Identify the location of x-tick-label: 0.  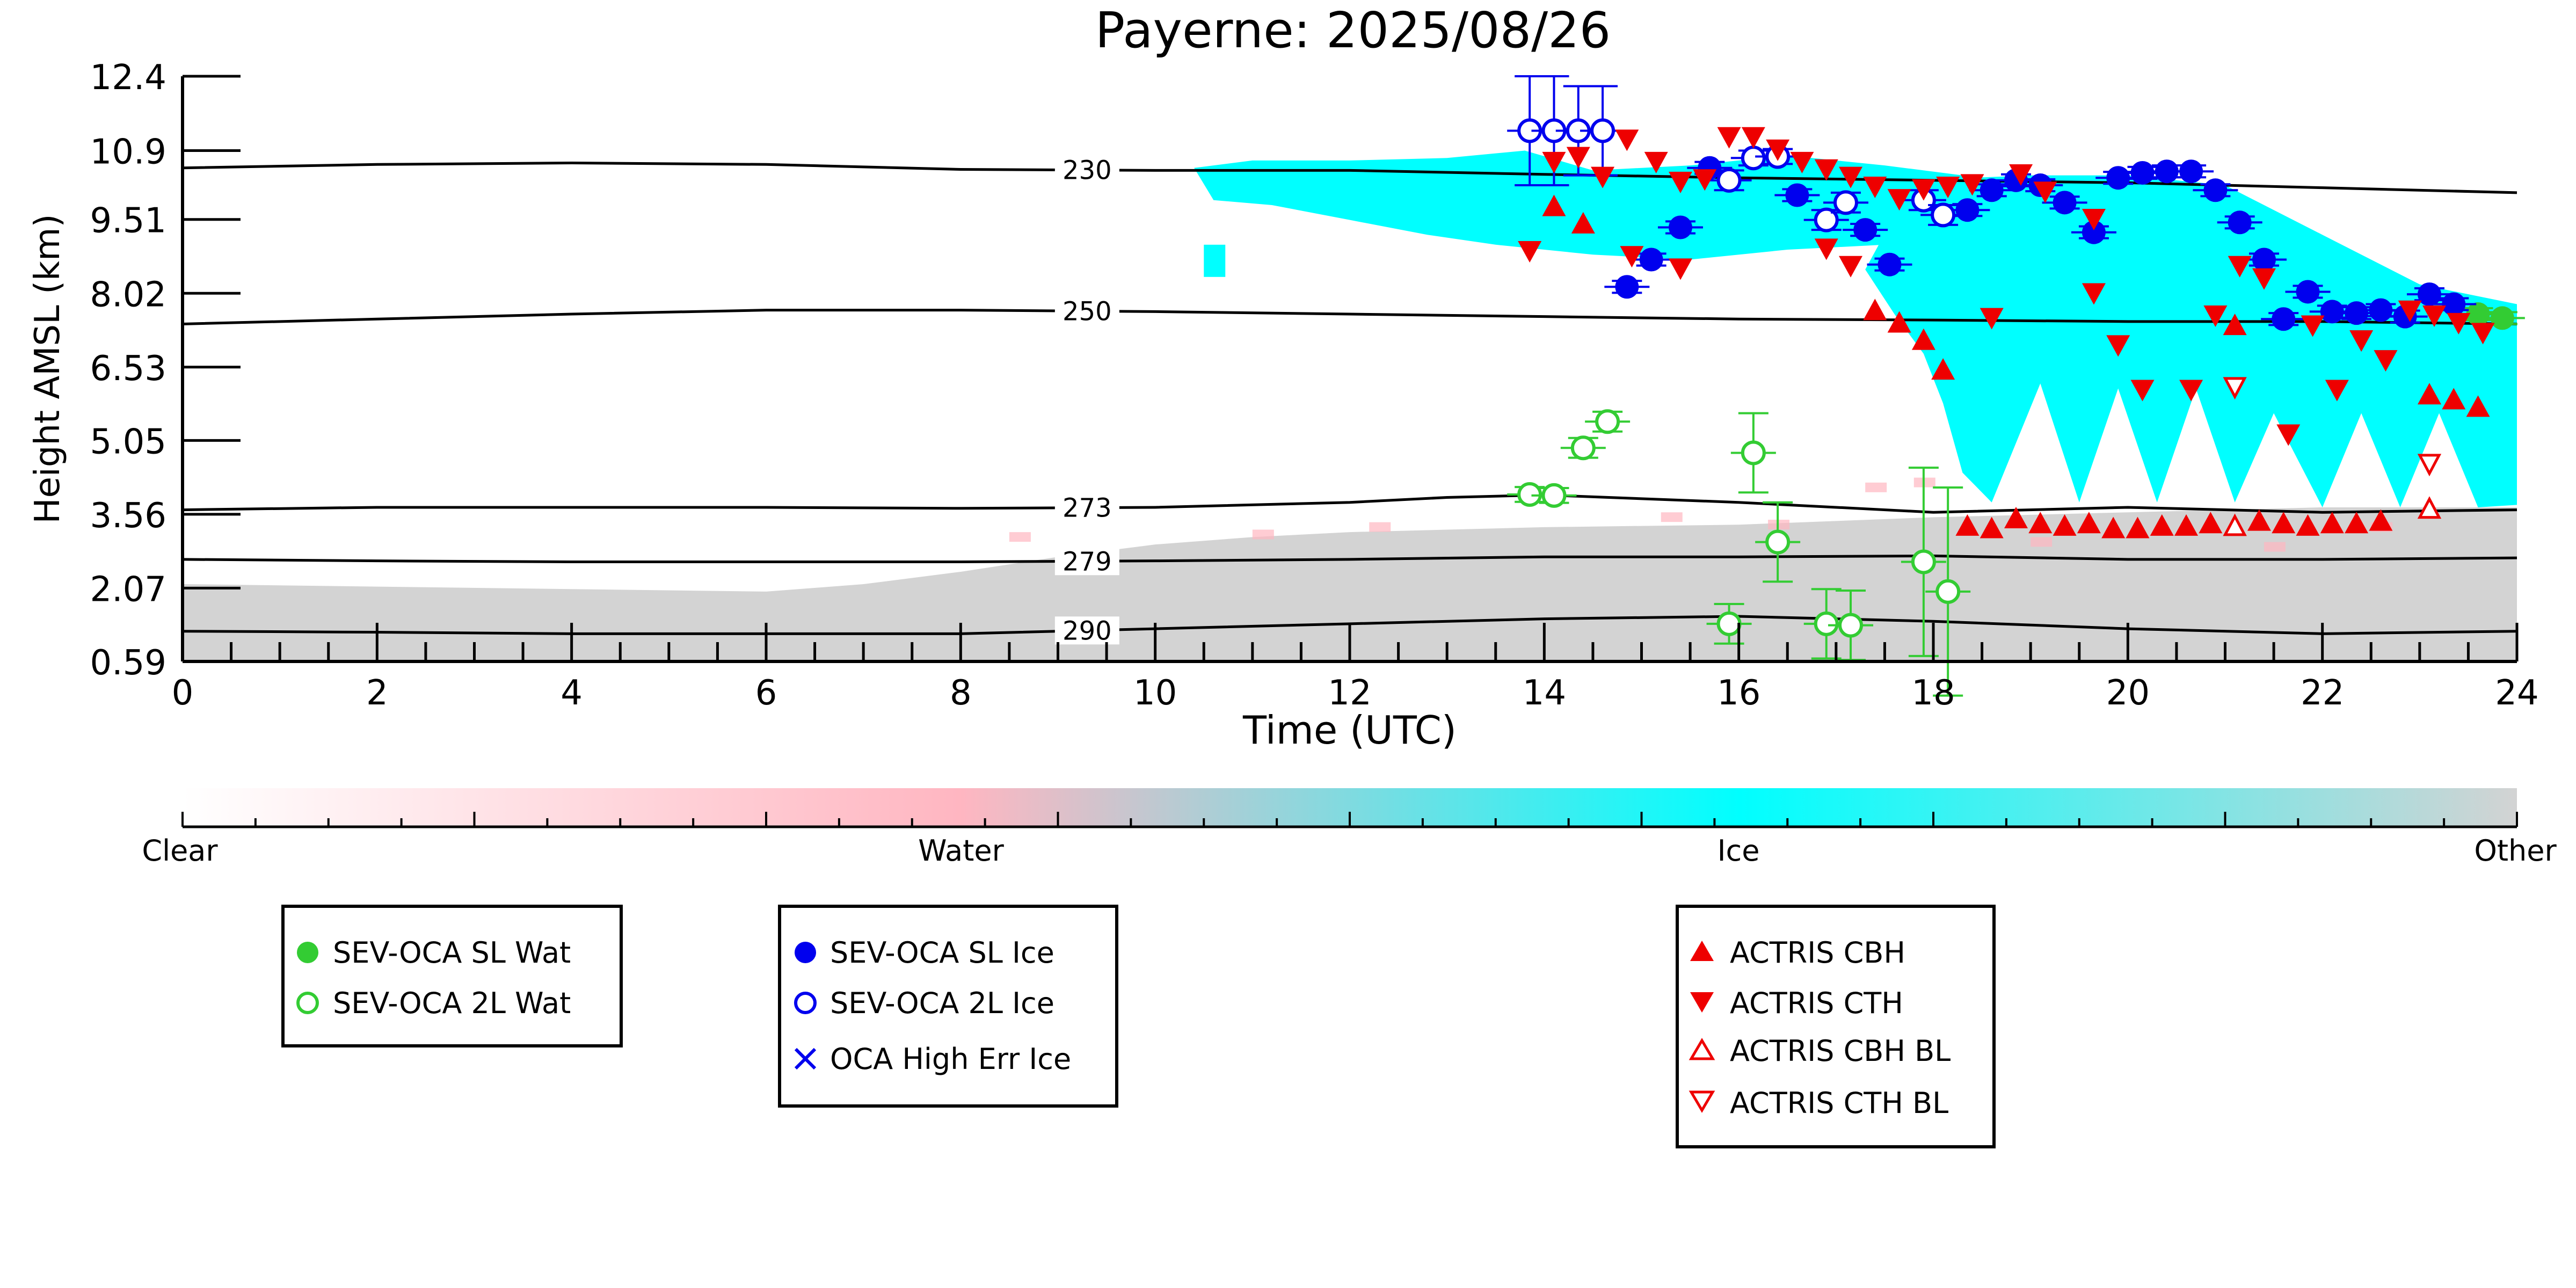
(183, 693).